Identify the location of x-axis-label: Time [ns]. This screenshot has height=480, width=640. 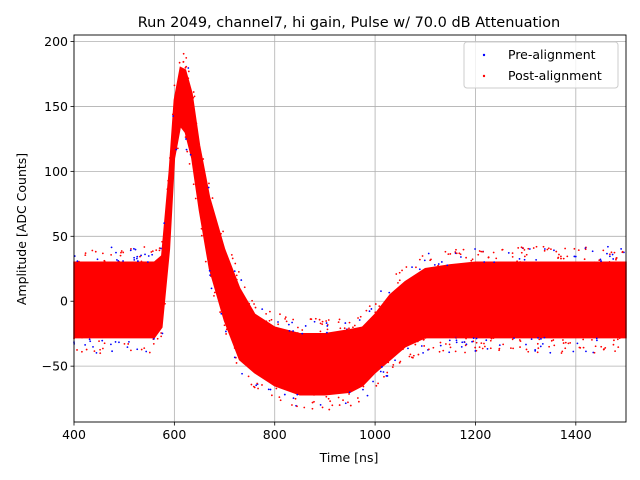
(349, 457).